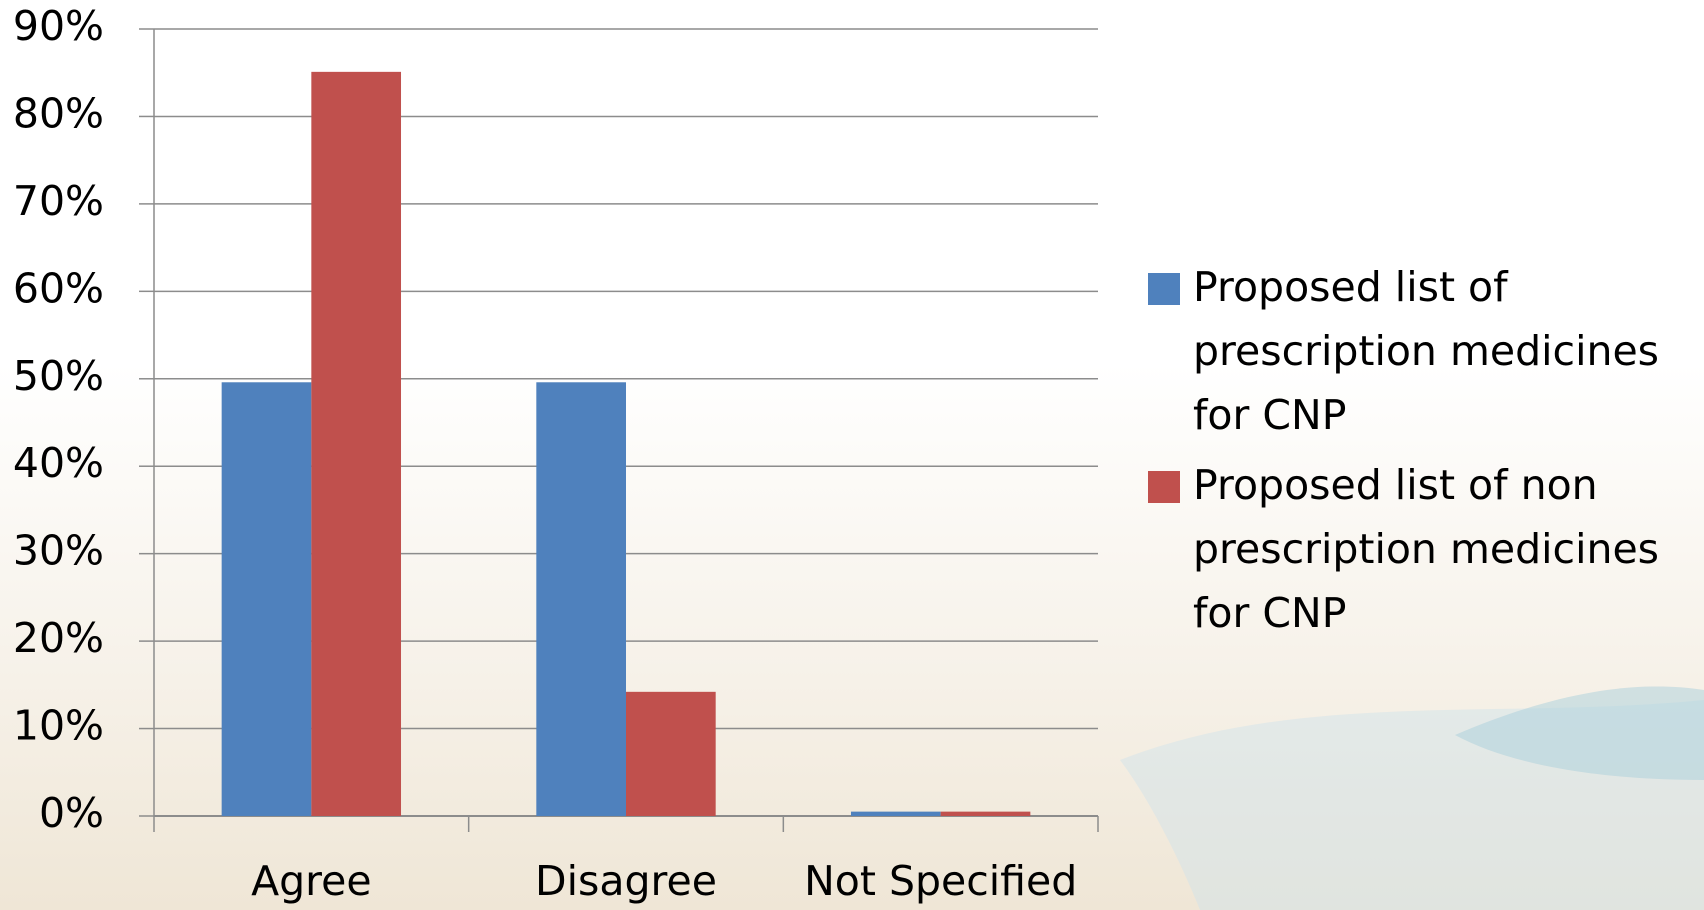 The width and height of the screenshot is (1704, 910). I want to click on y-tick-label: 90%, so click(58, 26).